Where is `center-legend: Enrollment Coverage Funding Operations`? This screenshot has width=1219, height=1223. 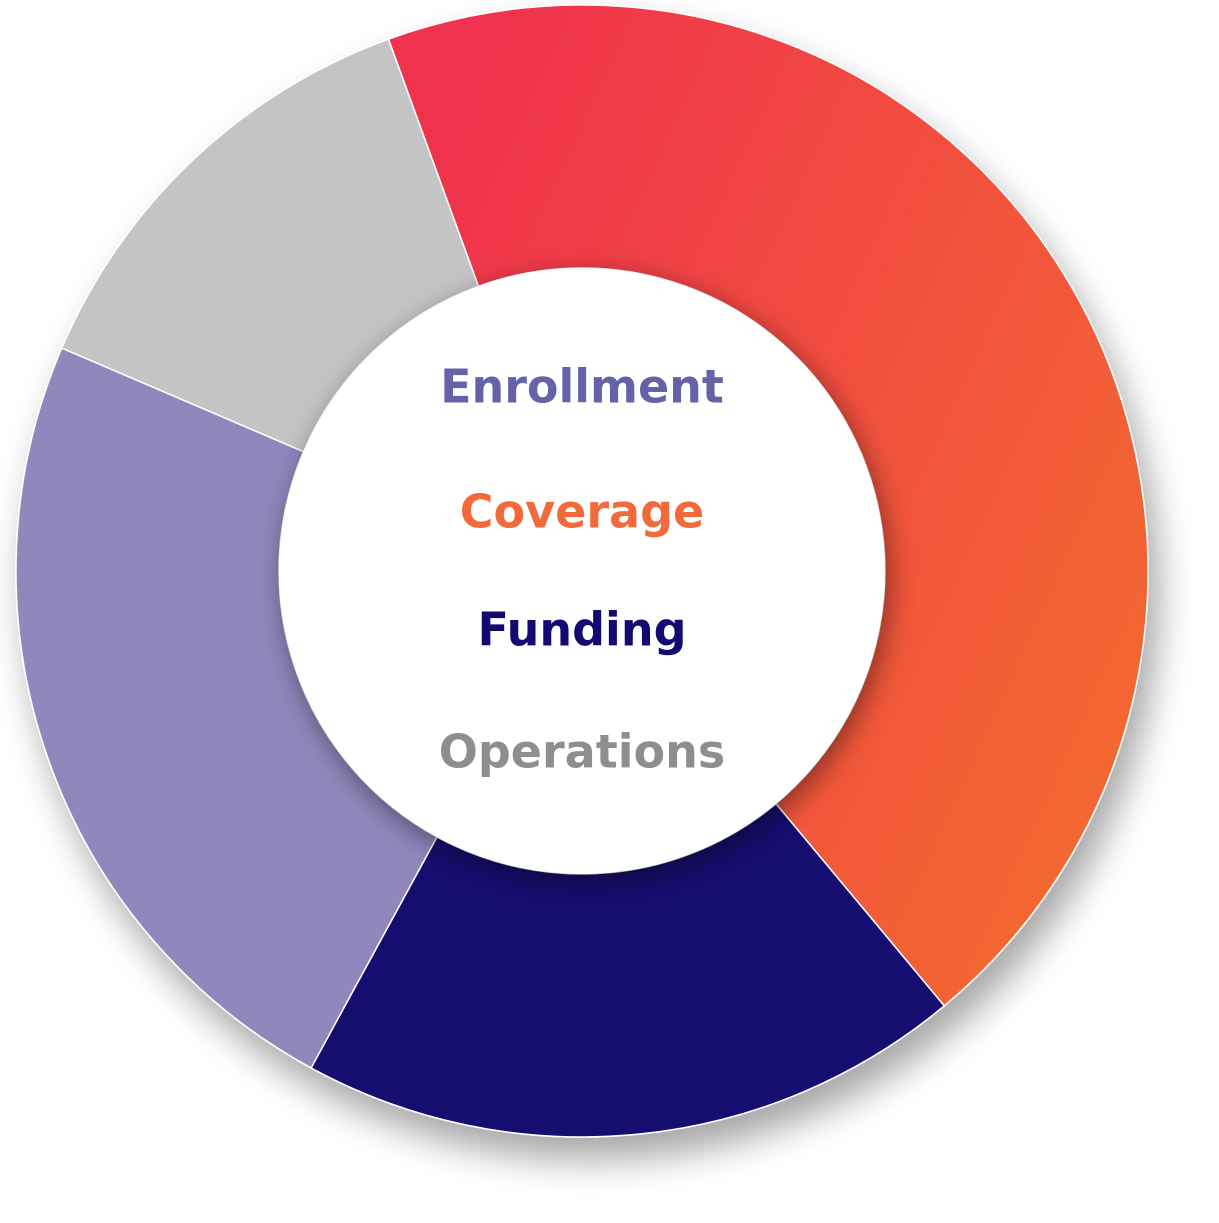 center-legend: Enrollment Coverage Funding Operations is located at coordinates (582, 569).